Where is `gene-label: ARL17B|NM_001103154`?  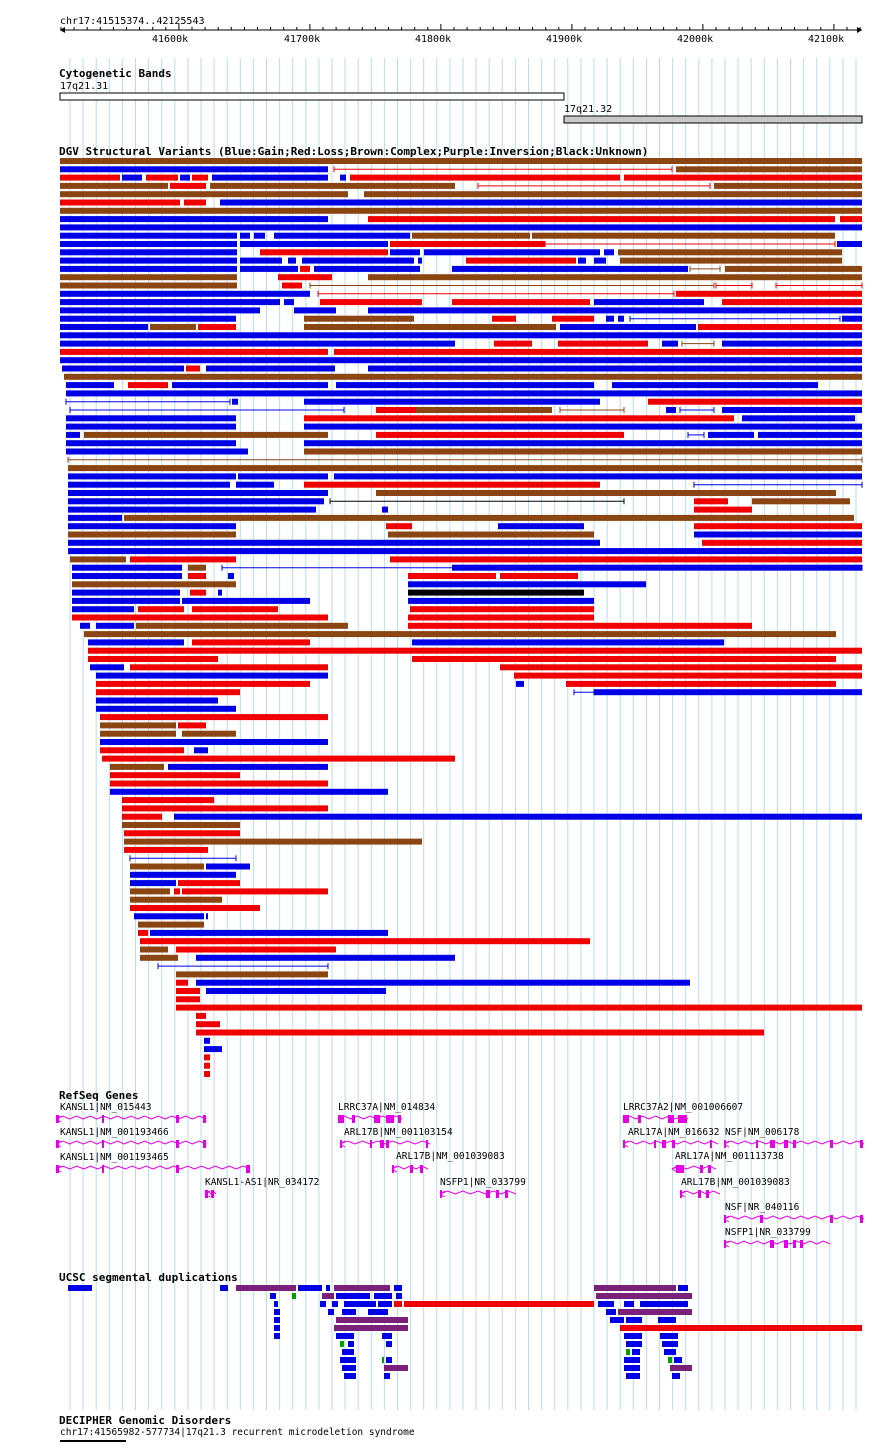 gene-label: ARL17B|NM_001103154 is located at coordinates (398, 1132).